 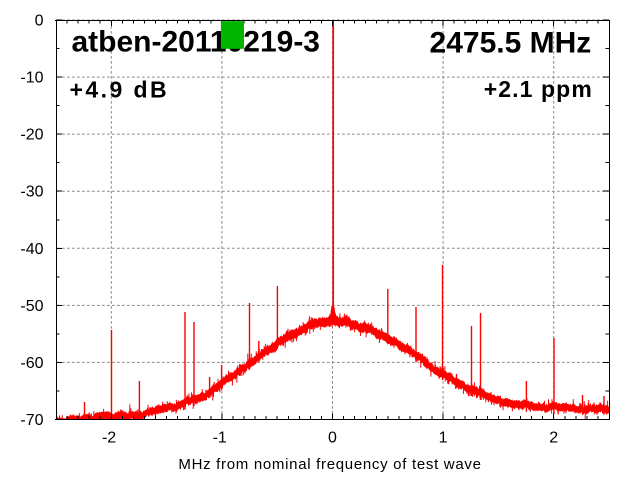 I want to click on svg-text: -30, so click(x=31, y=192).